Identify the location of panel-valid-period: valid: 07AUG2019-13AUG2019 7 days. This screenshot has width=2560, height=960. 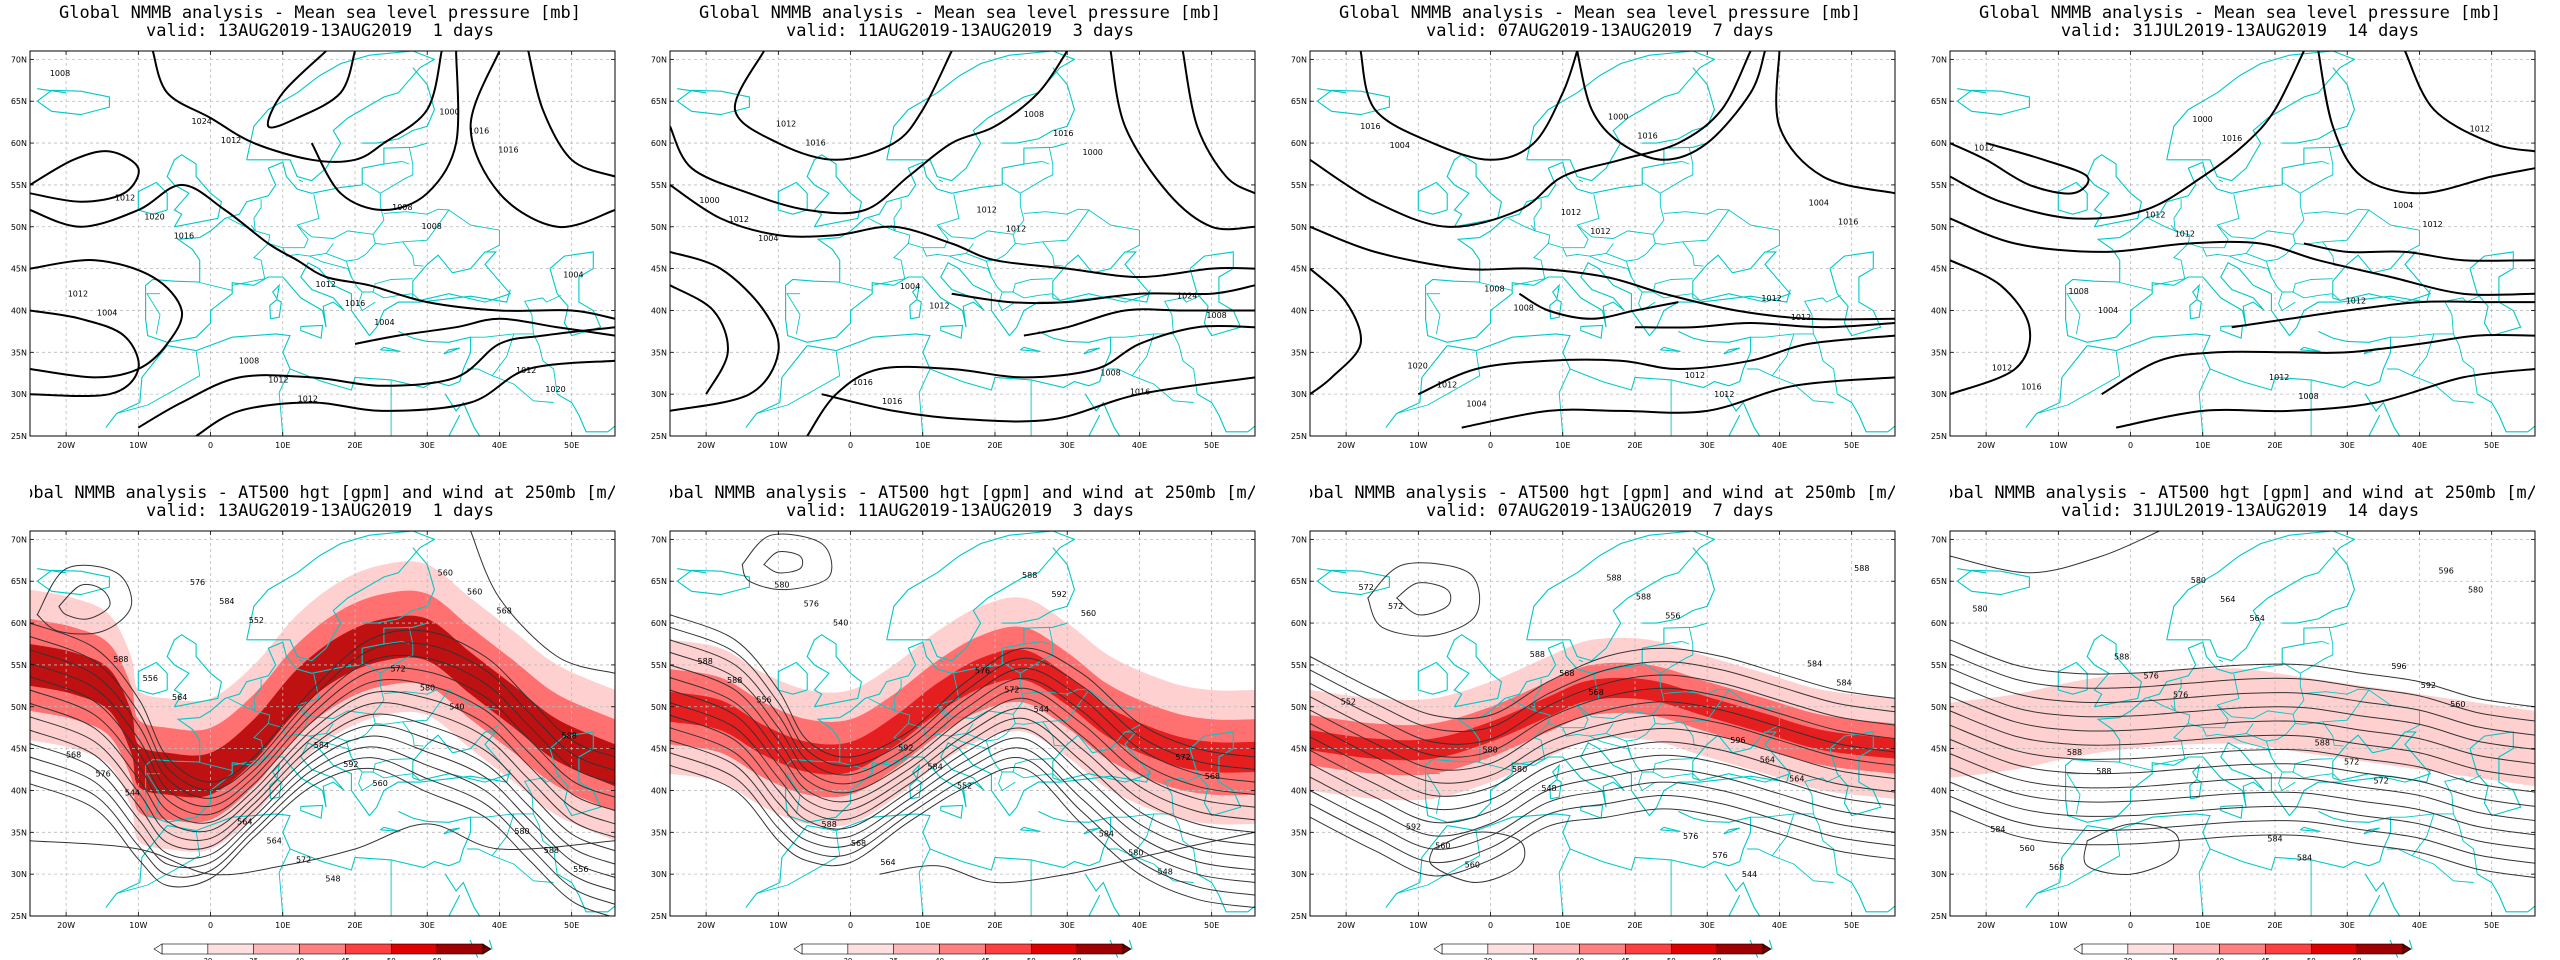
(1600, 31).